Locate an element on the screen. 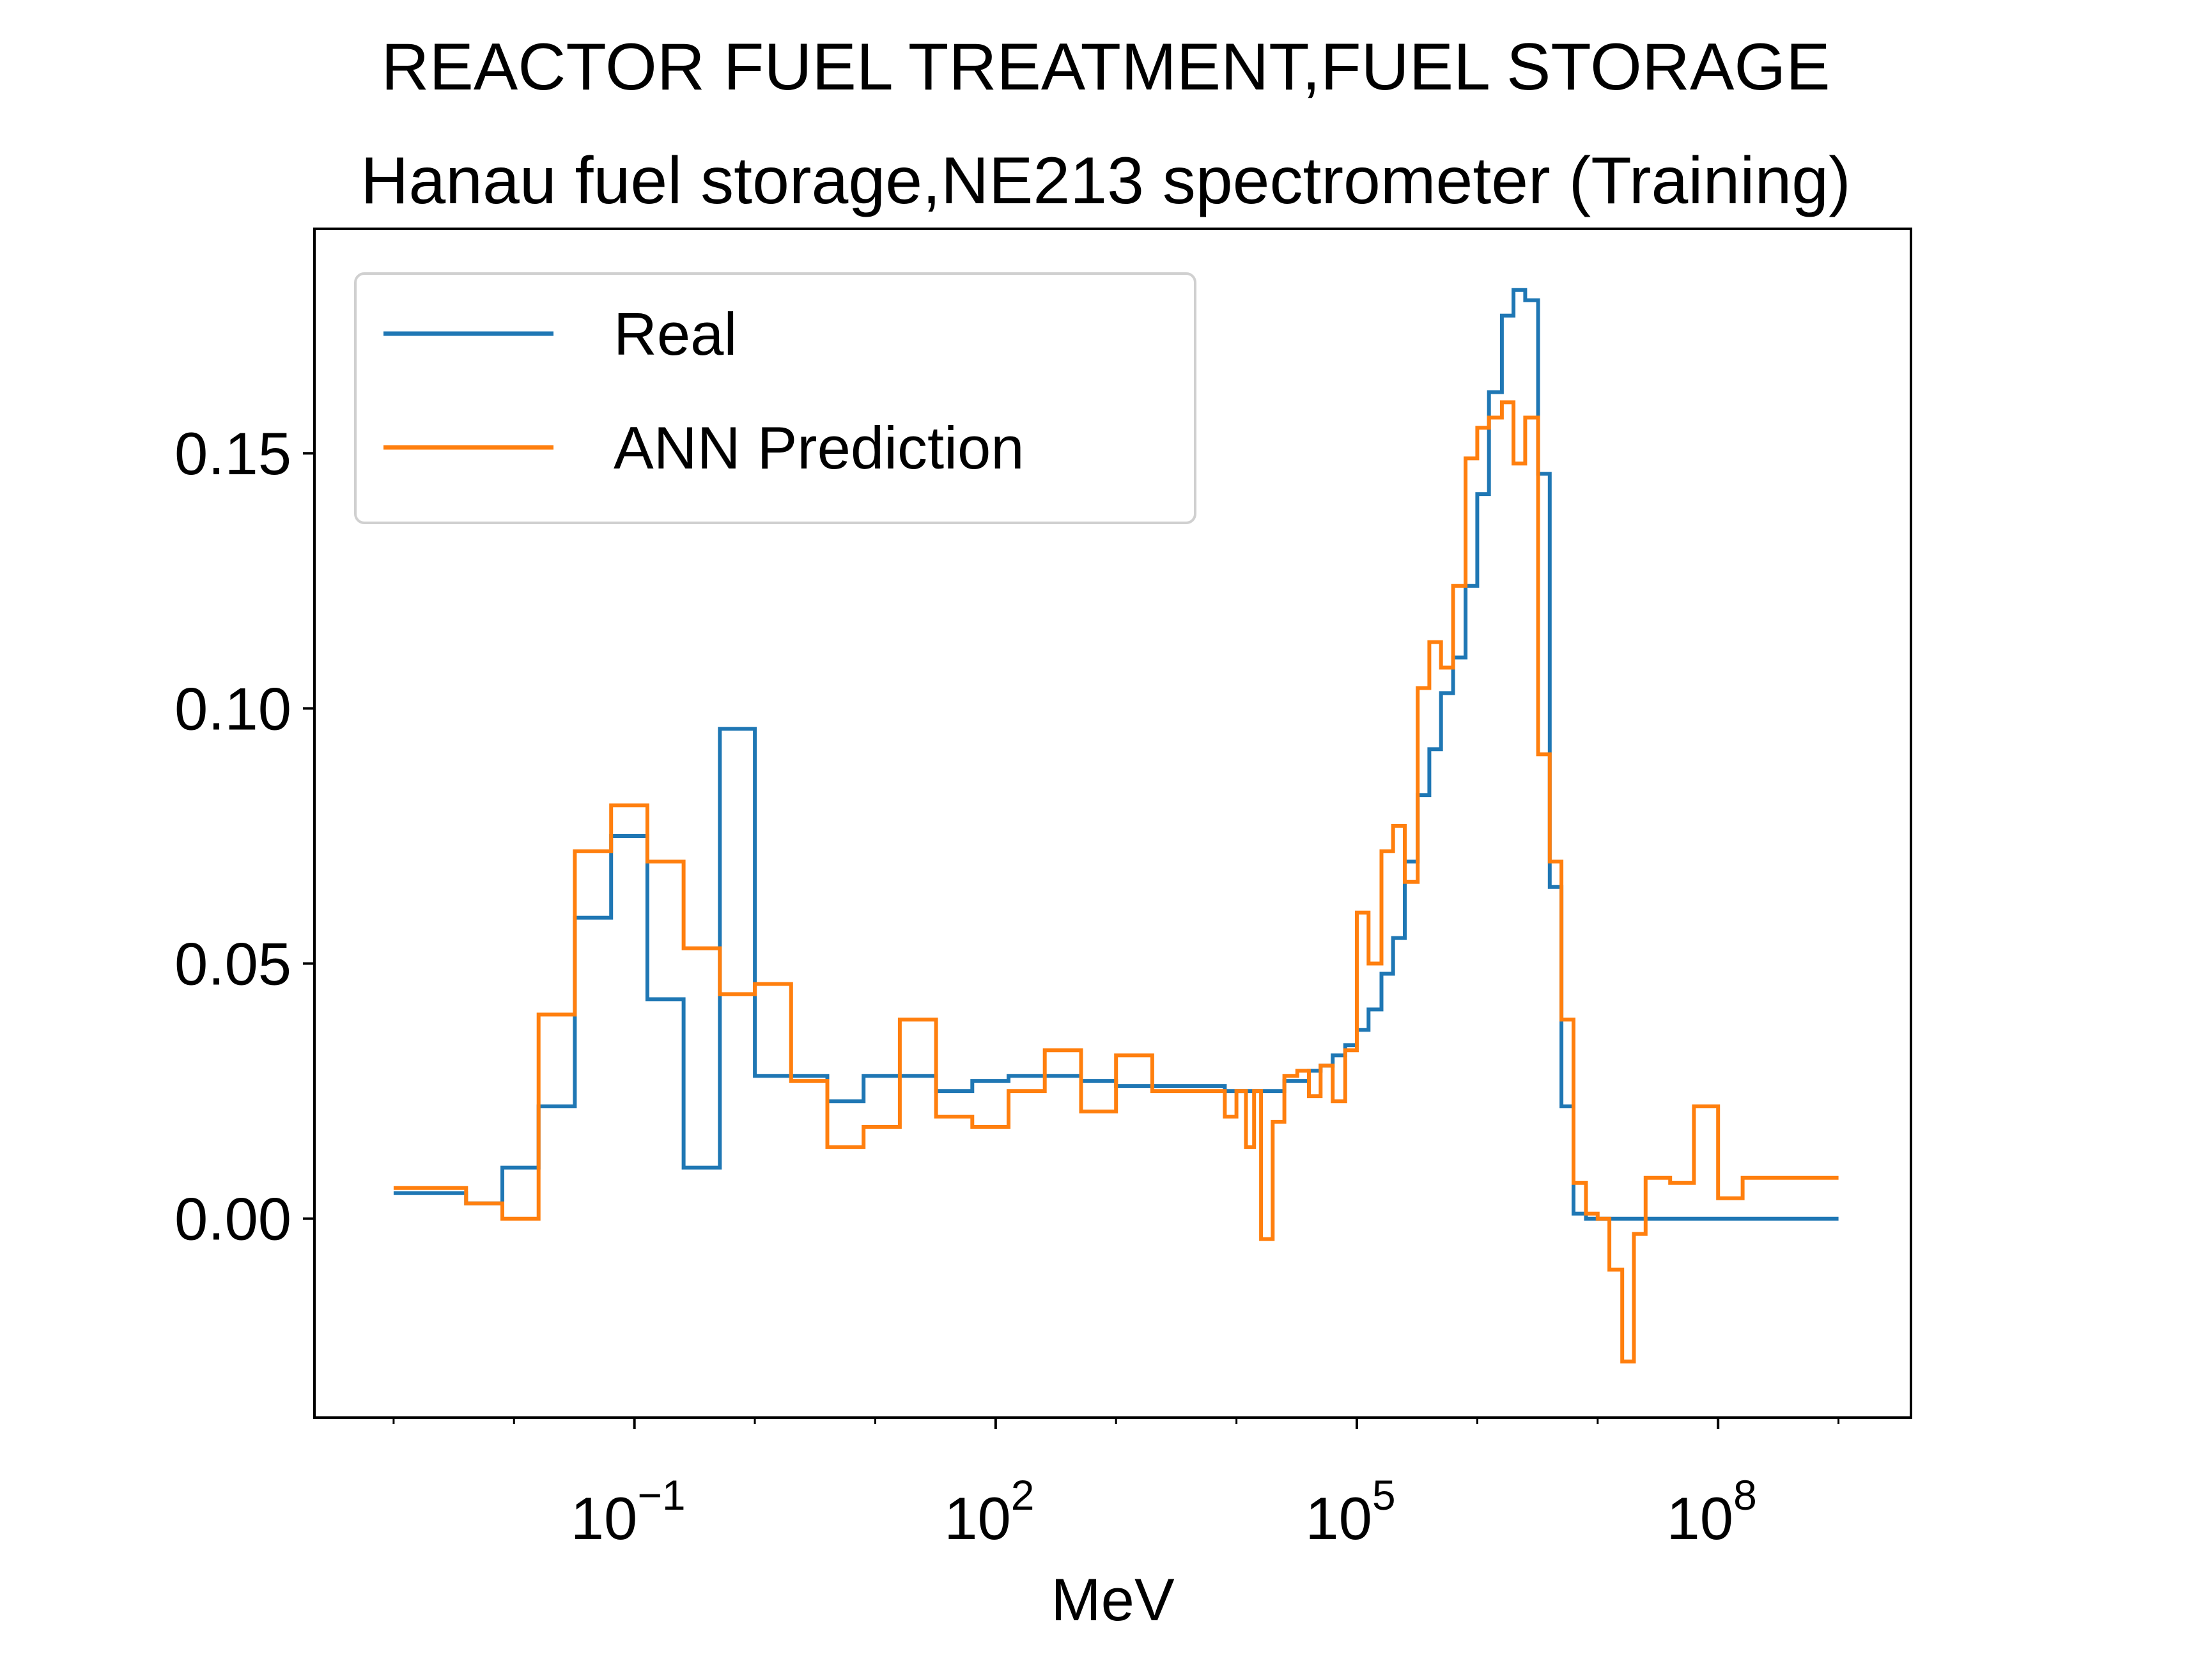 This screenshot has width=2212, height=1665. y-axis: 0.00 0.05 0.10 0.15 is located at coordinates (244, 836).